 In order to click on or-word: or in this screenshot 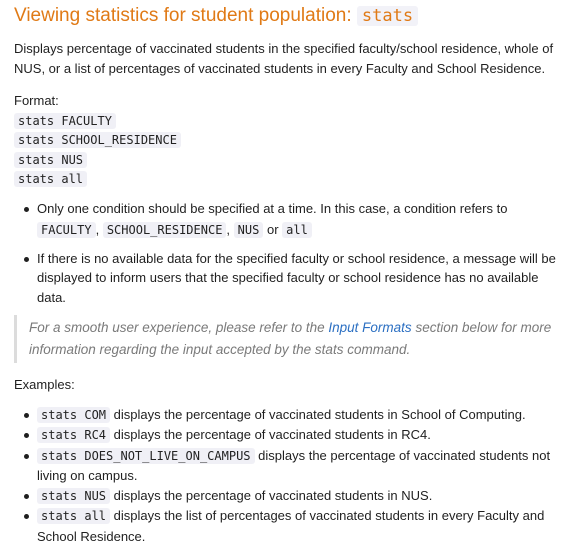, I will do `click(272, 229)`.